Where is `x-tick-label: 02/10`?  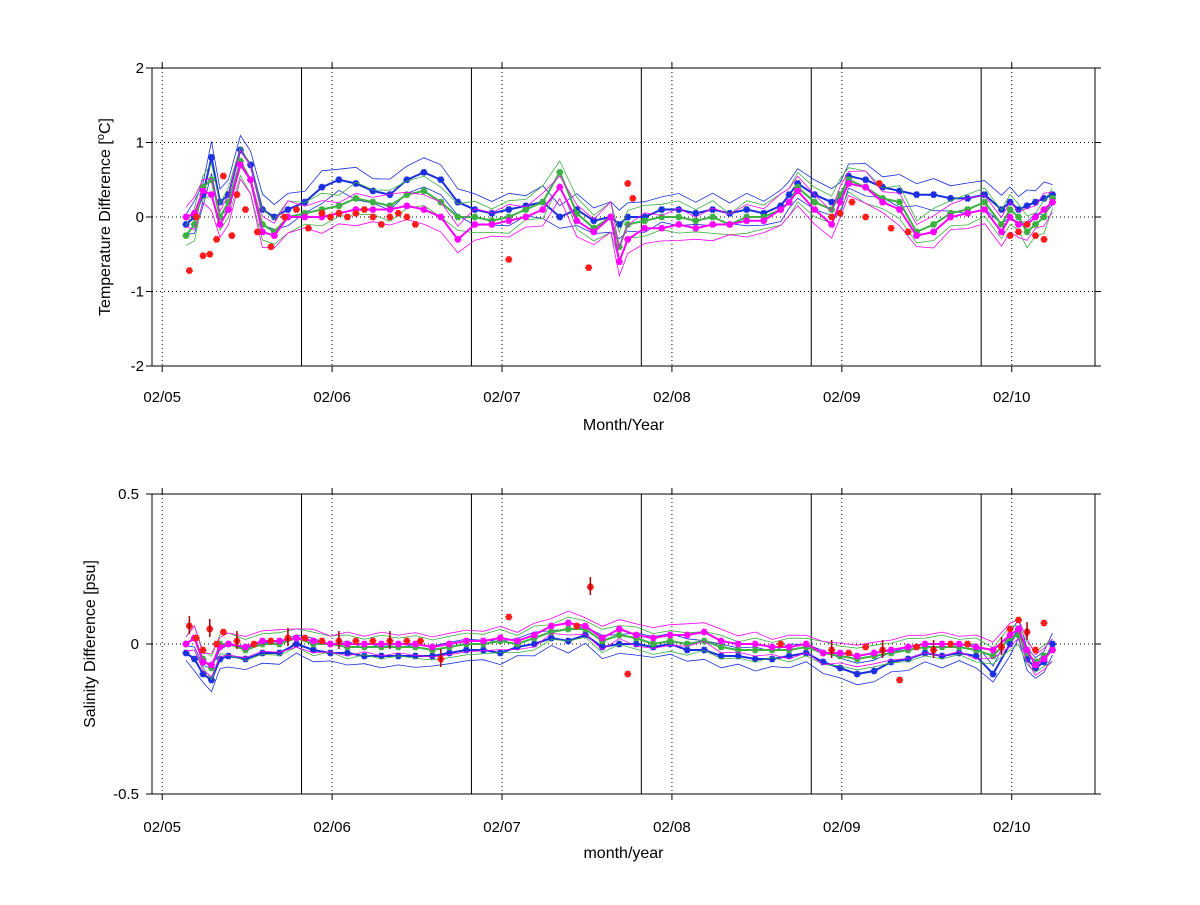
x-tick-label: 02/10 is located at coordinates (1012, 827).